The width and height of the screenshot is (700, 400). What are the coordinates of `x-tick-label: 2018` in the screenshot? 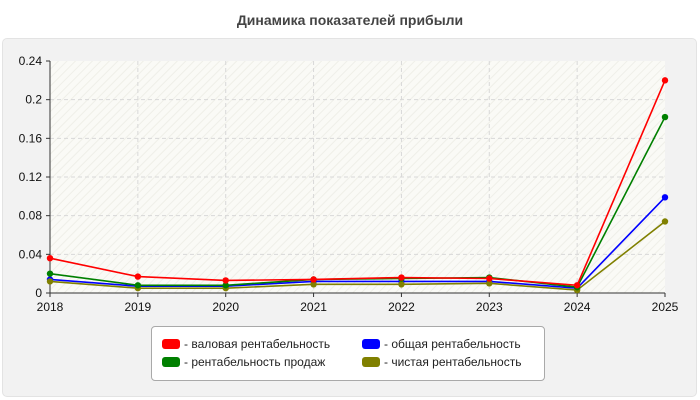 It's located at (50, 307).